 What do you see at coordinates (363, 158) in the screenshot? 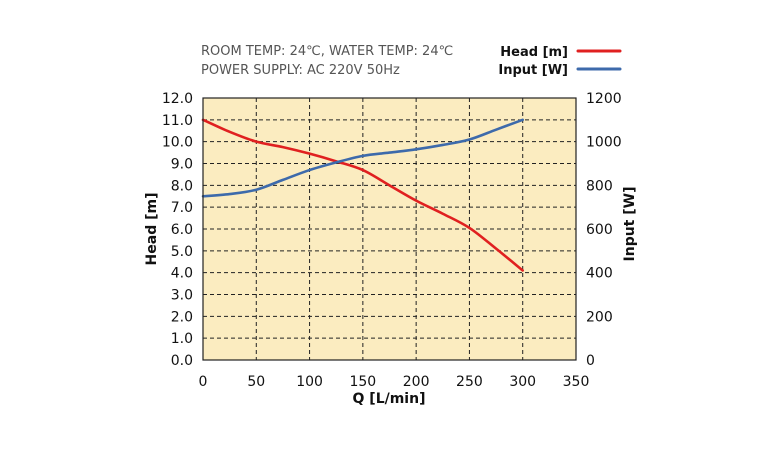
I see `input-curve` at bounding box center [363, 158].